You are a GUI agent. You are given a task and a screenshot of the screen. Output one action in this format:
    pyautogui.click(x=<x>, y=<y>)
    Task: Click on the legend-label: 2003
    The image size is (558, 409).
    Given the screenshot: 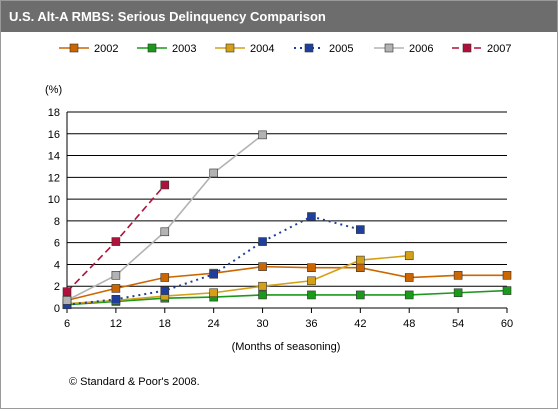 What is the action you would take?
    pyautogui.click(x=184, y=49)
    